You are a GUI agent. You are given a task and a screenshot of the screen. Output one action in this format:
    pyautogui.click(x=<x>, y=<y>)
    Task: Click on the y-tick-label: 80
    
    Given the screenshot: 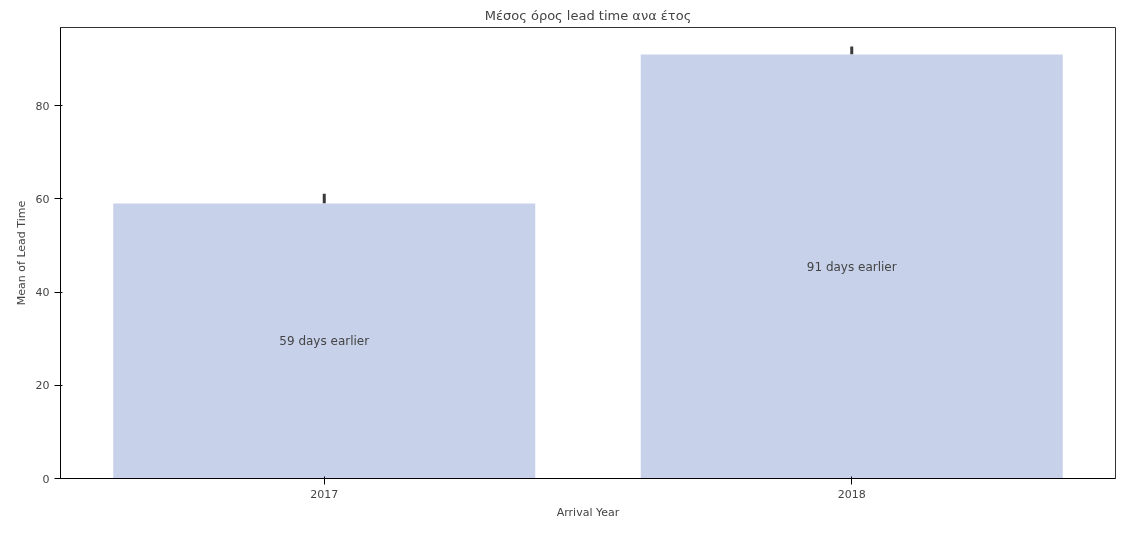 What is the action you would take?
    pyautogui.click(x=42, y=106)
    